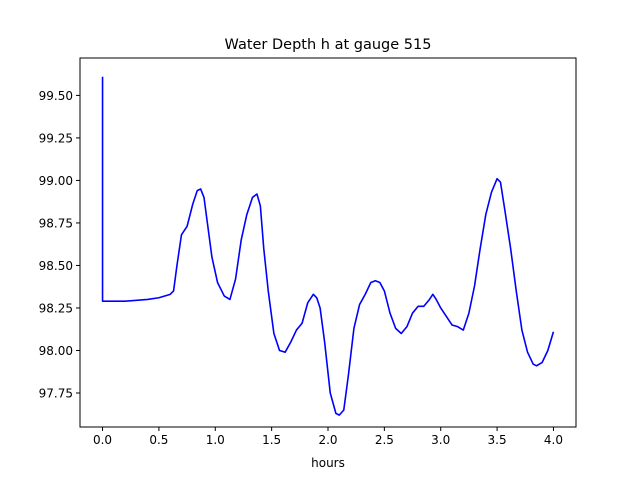 Image resolution: width=640 pixels, height=480 pixels. What do you see at coordinates (553, 440) in the screenshot?
I see `x-tick-label: 4.0` at bounding box center [553, 440].